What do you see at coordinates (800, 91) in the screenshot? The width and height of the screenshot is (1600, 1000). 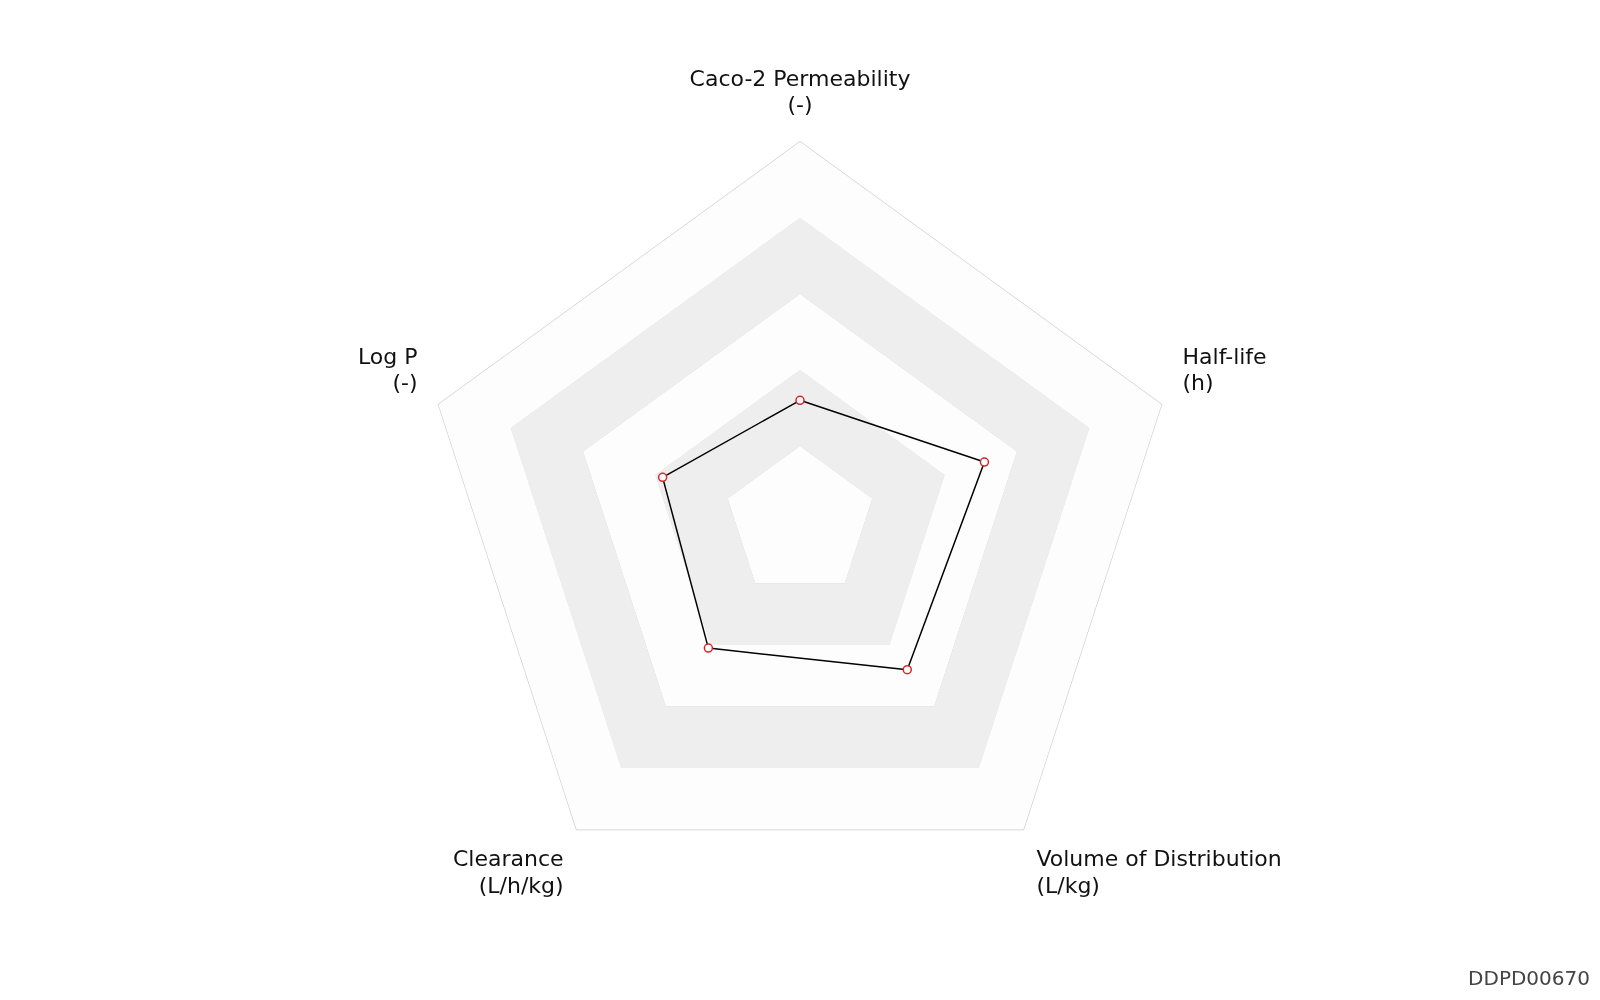 I see `spoke-label: Caco-2 Permeability (-)` at bounding box center [800, 91].